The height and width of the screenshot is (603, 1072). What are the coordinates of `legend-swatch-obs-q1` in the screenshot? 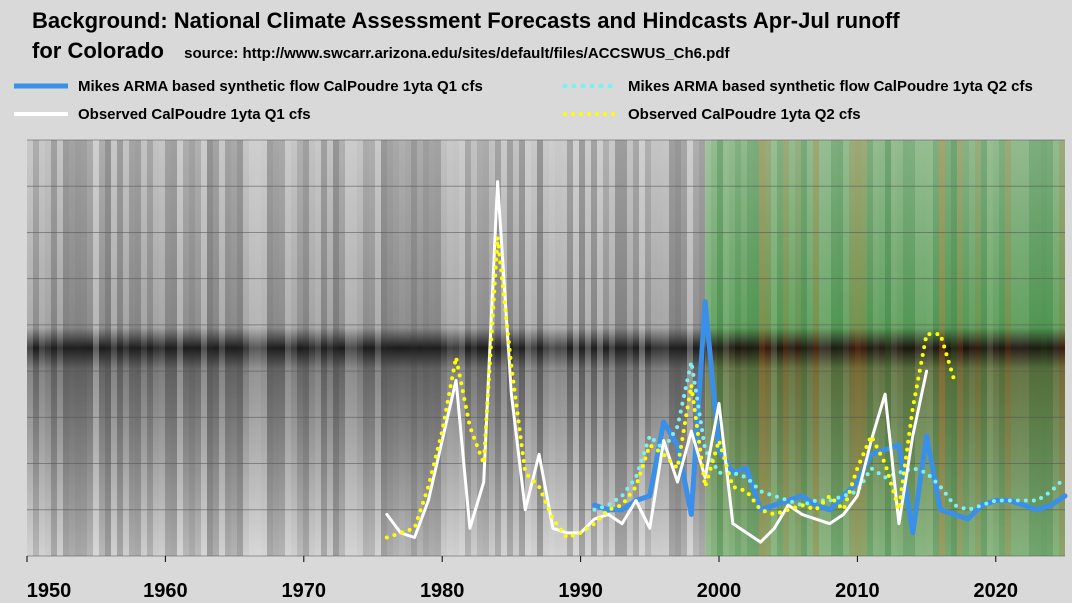 It's located at (41, 114).